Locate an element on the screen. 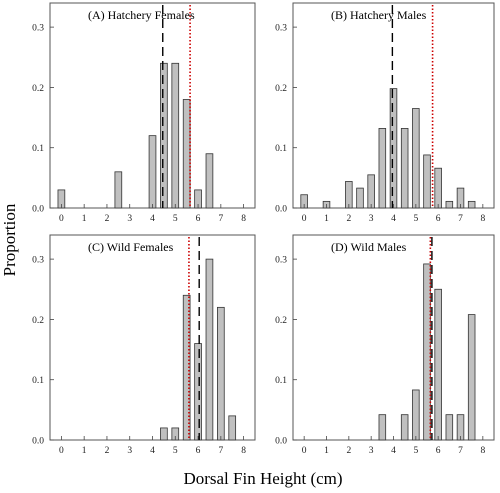 The image size is (500, 493). x-axis-title: Dorsal Fin Height (cm) is located at coordinates (262, 478).